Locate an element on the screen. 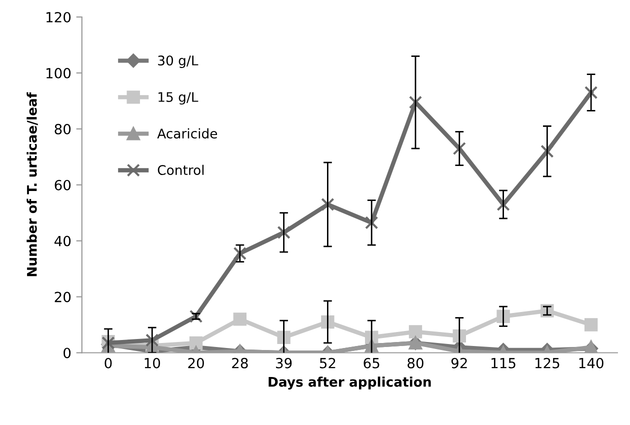  y-axis-title: Number of T. urticae/leaf is located at coordinates (32, 184).